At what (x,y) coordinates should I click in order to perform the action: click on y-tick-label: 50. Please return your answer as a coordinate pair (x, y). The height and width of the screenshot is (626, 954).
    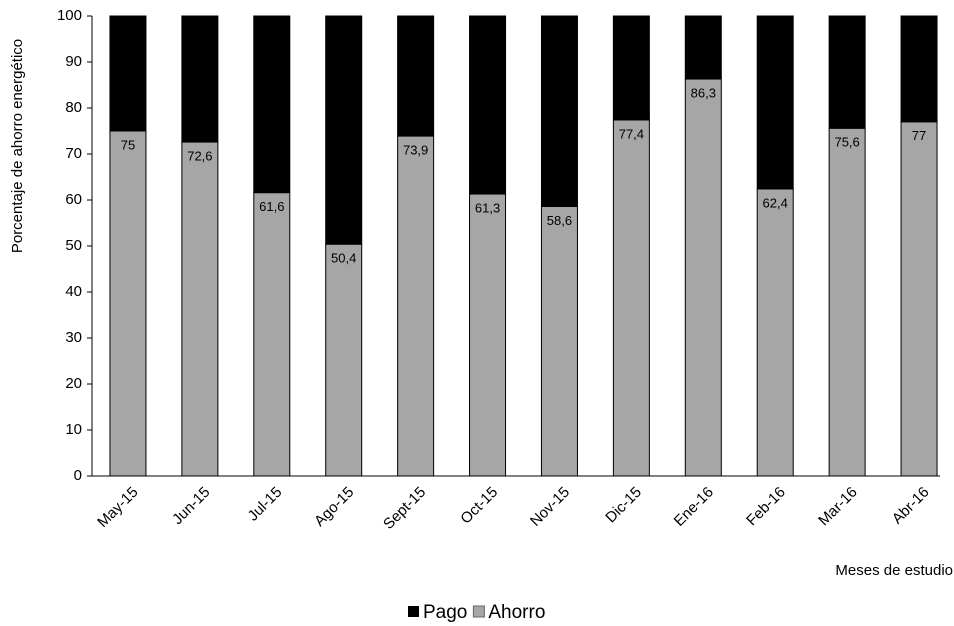
    Looking at the image, I should click on (73, 245).